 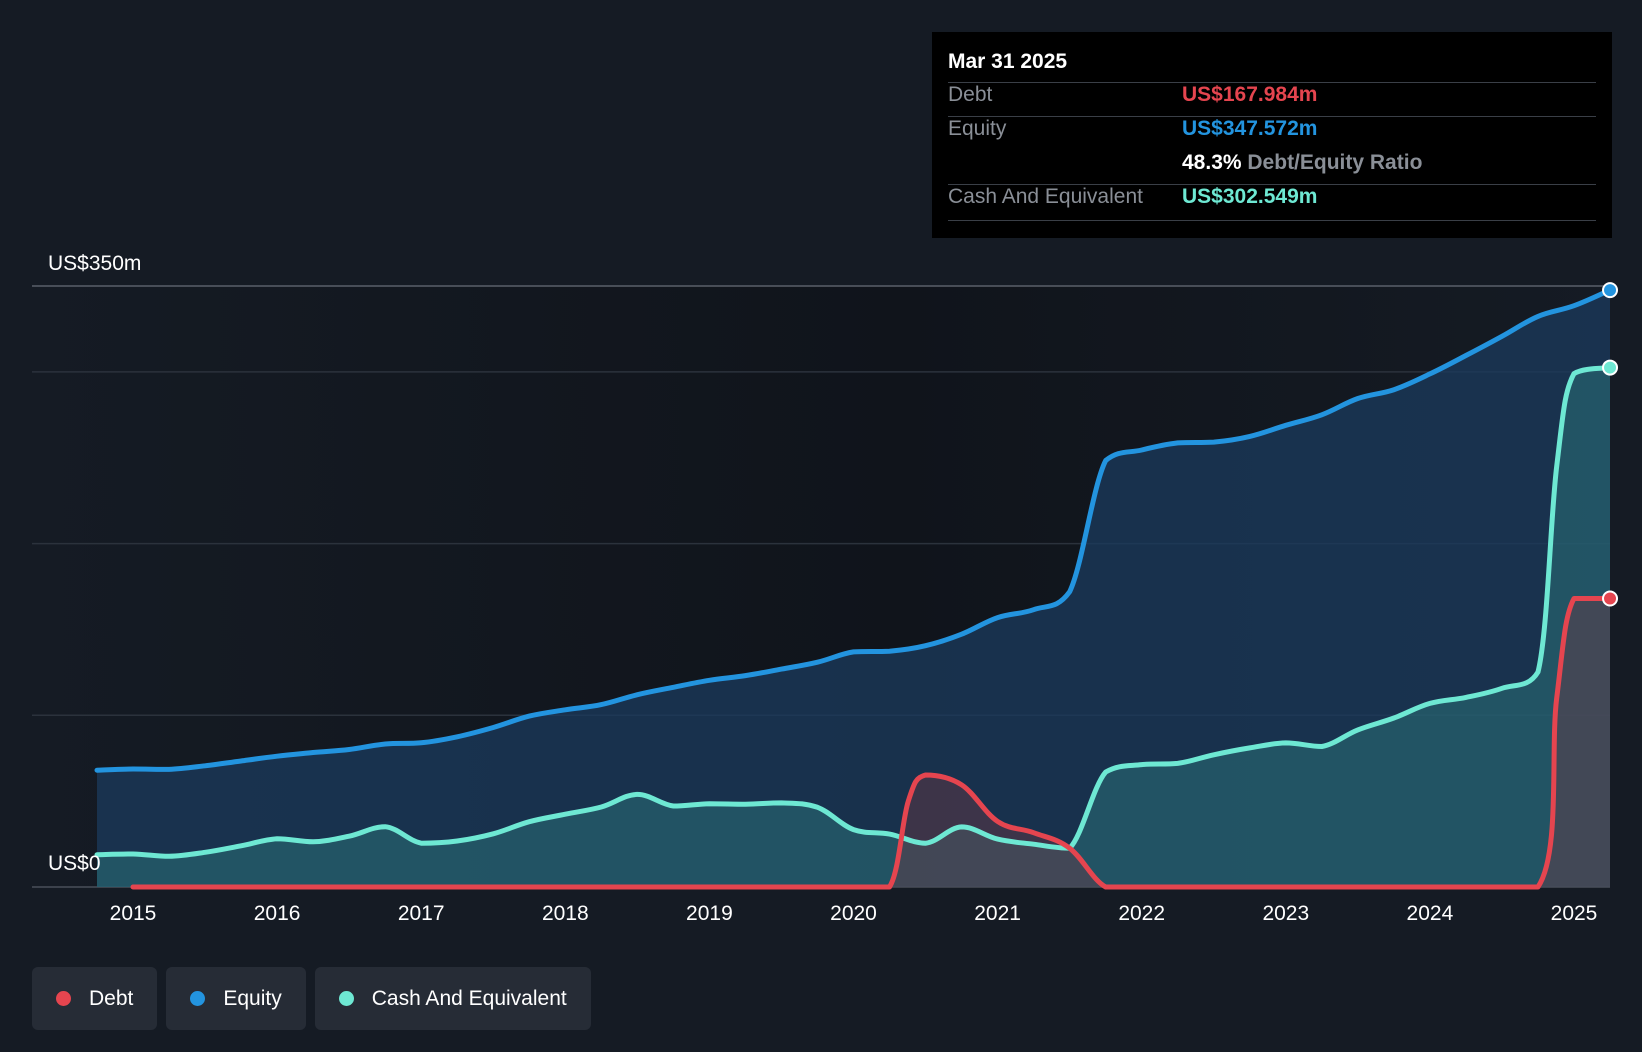 I want to click on tooltip-ratio: 48.3% Debt/Equity Ratio, so click(x=1302, y=163).